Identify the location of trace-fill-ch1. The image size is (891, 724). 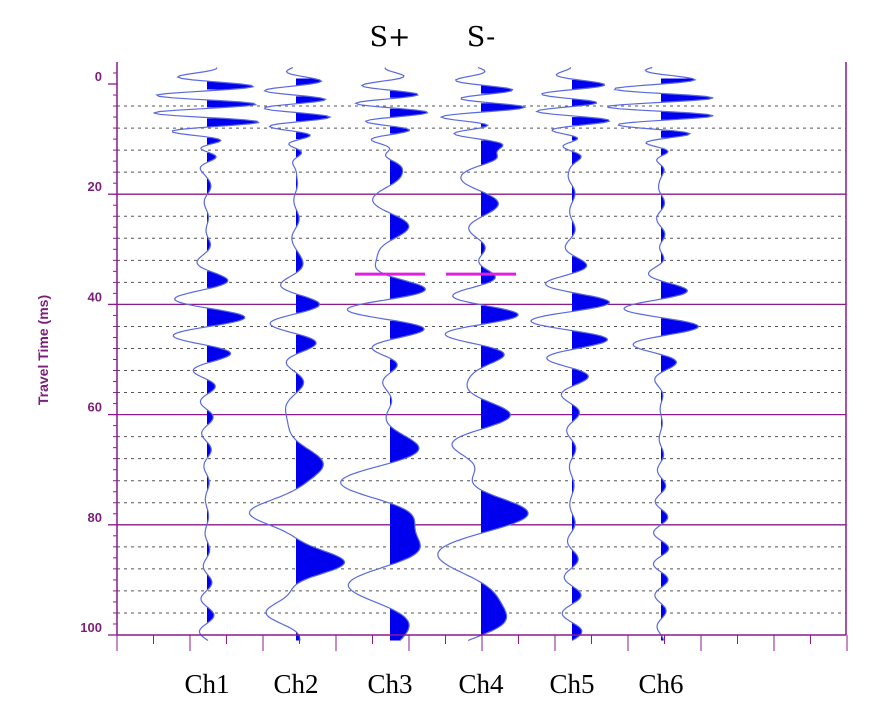
(233, 352).